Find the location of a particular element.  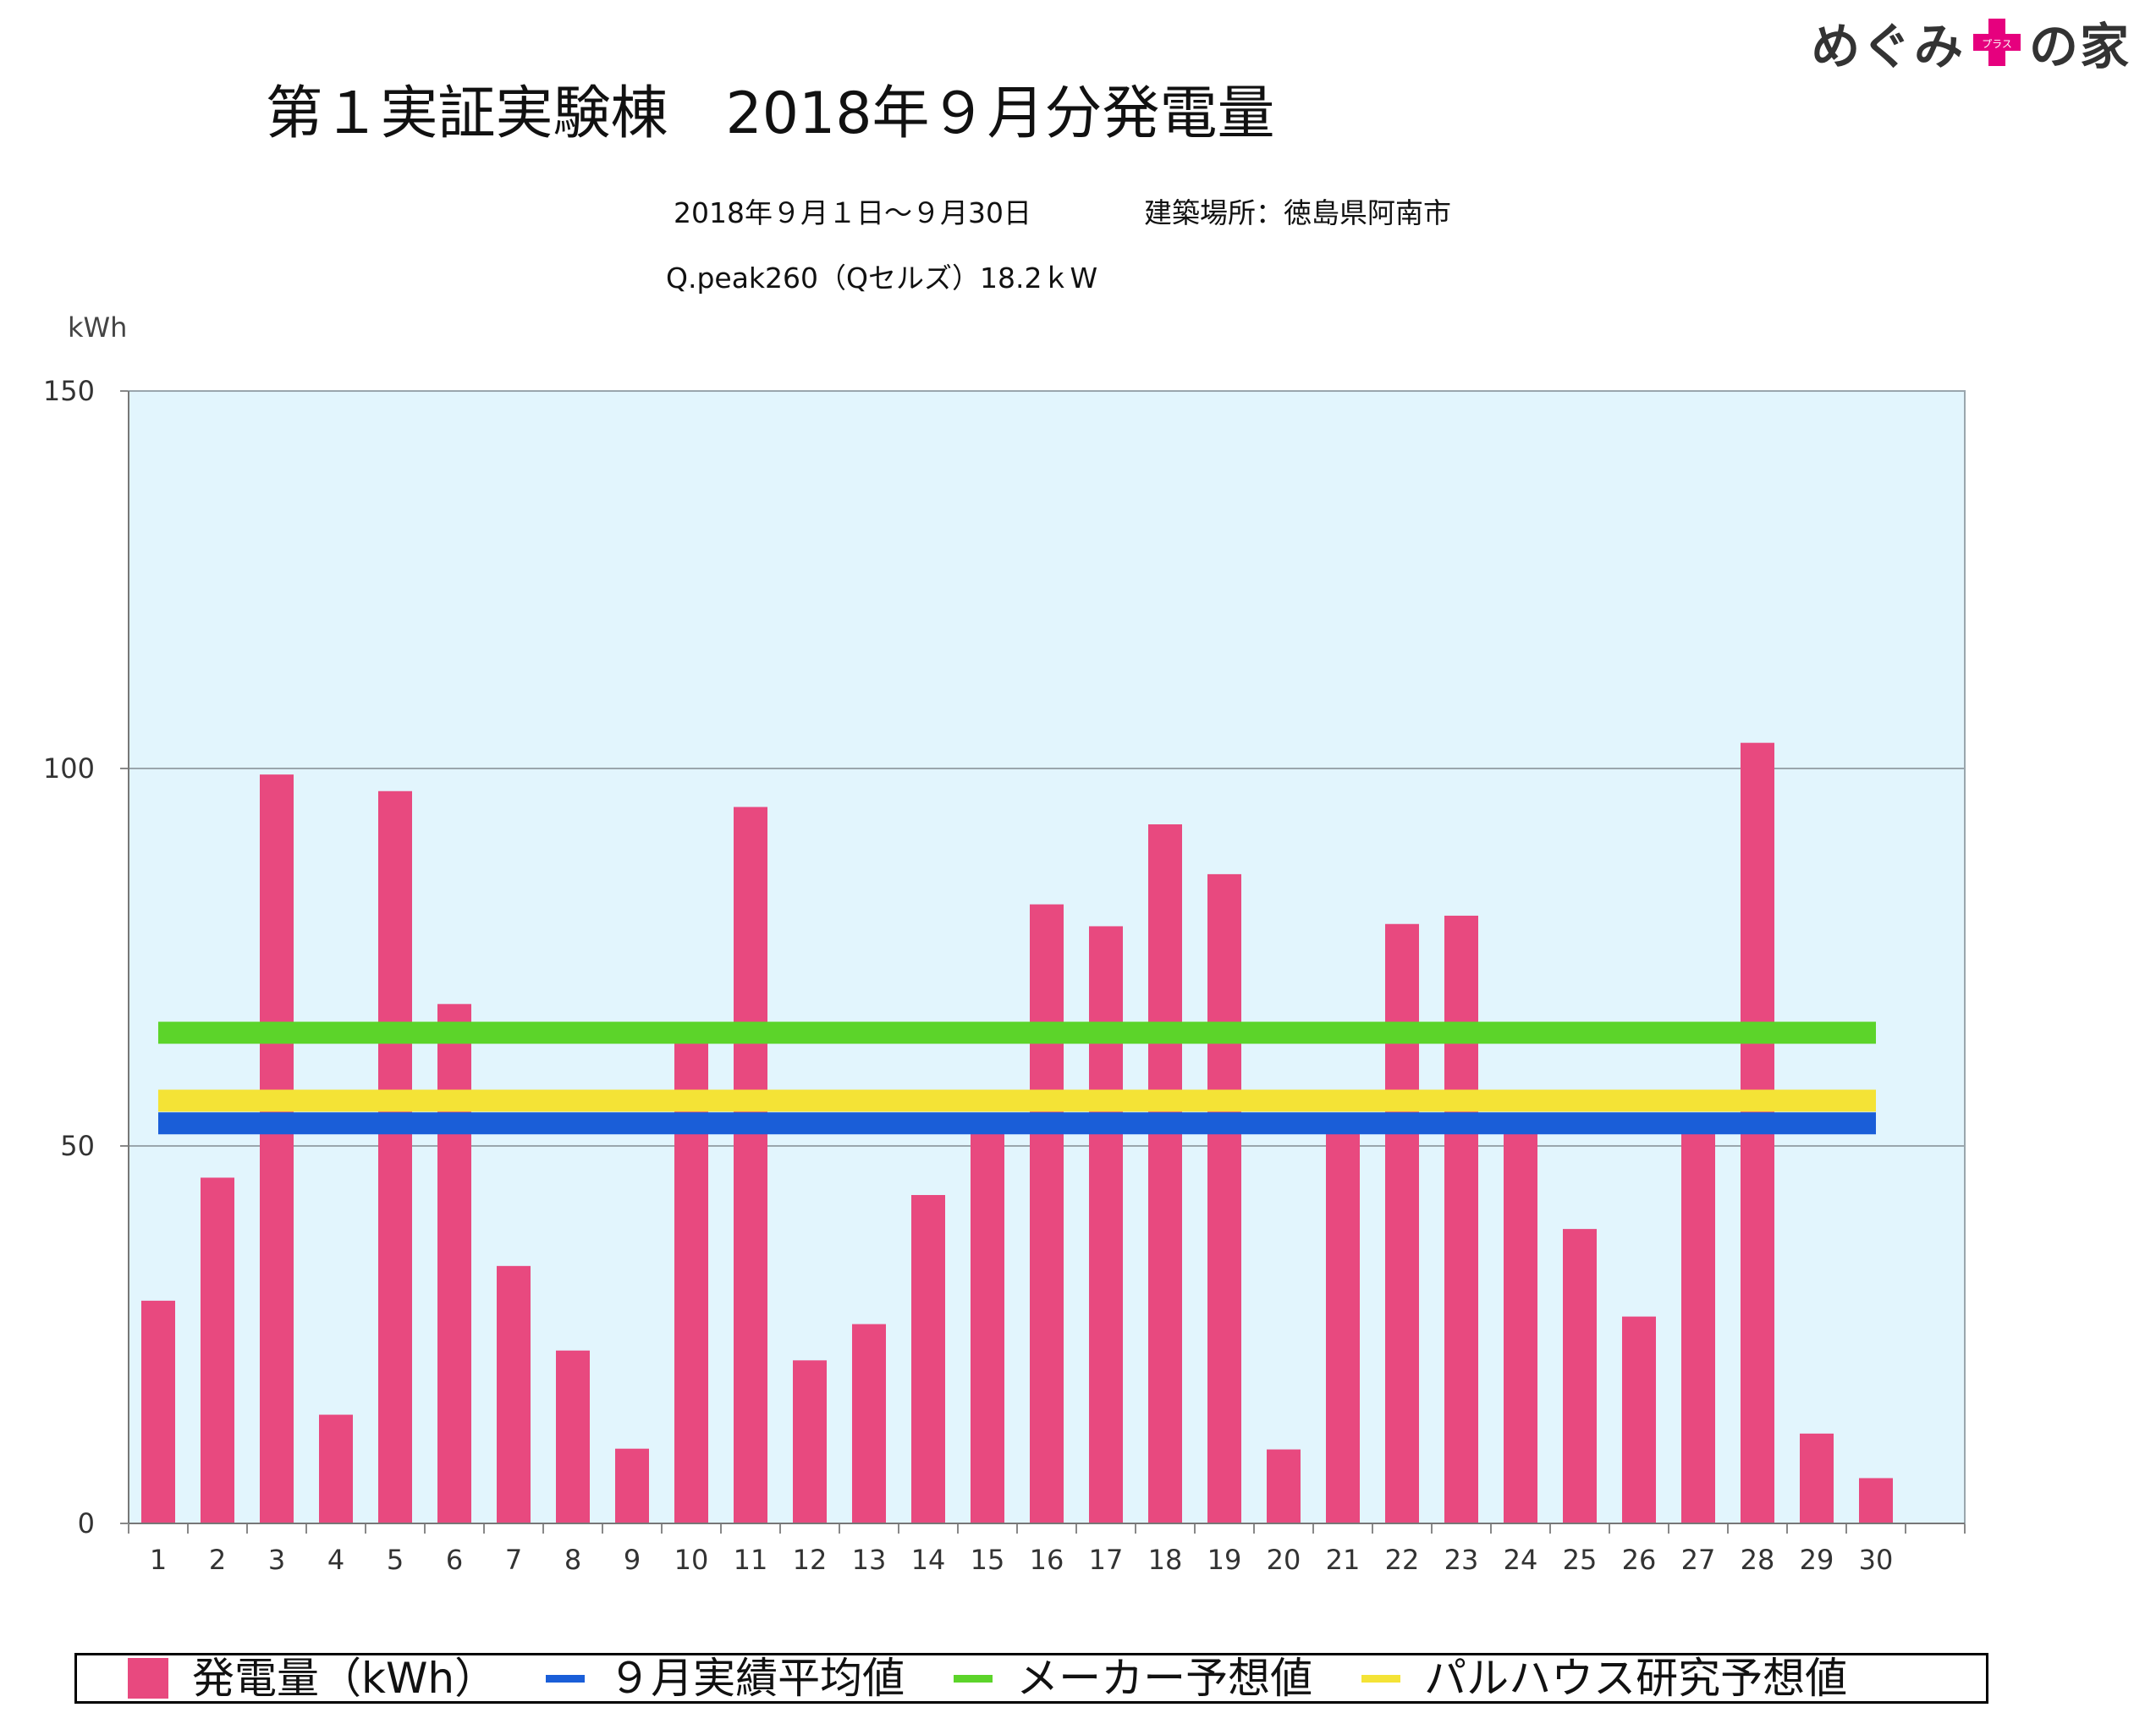

plus-icon: プラス is located at coordinates (1996, 42).